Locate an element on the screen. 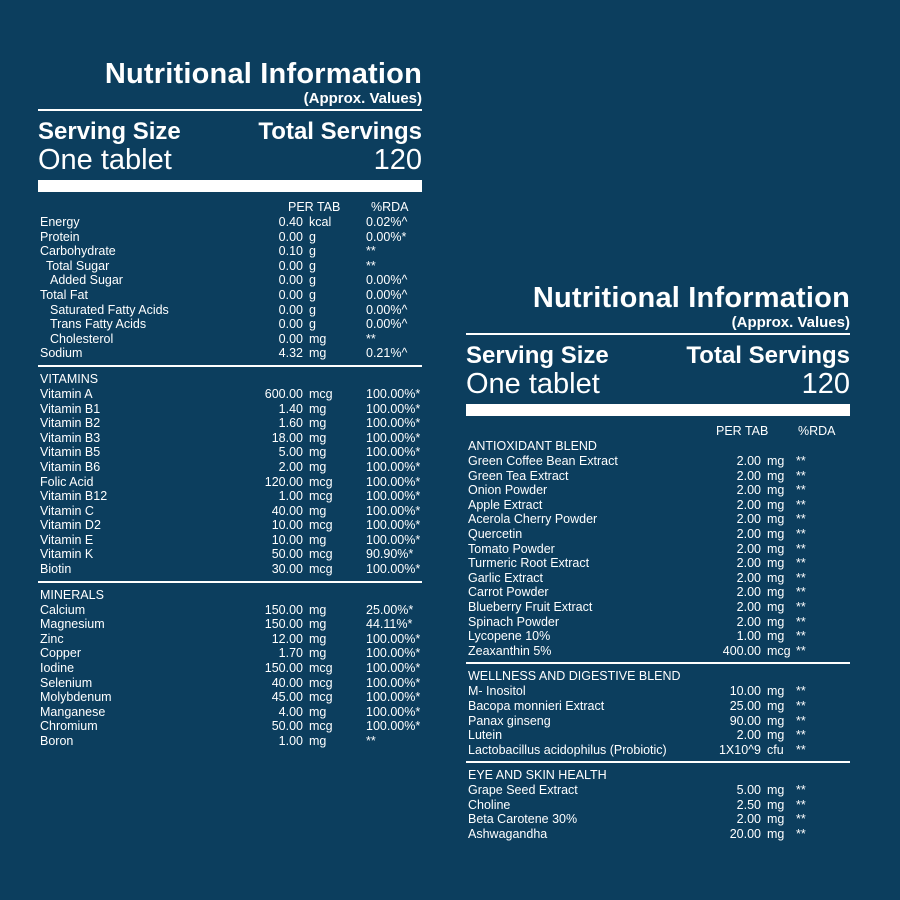 The width and height of the screenshot is (900, 900). nutrient-amount: 25.00 is located at coordinates (745, 705).